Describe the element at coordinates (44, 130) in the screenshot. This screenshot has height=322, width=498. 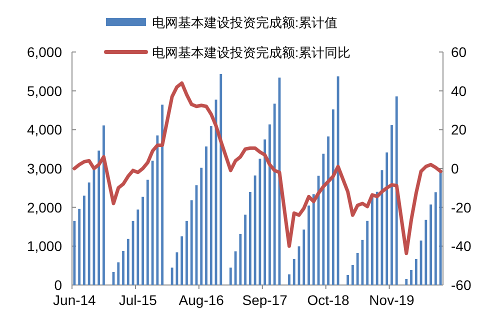
I see `y-tick-label: 4,000` at that location.